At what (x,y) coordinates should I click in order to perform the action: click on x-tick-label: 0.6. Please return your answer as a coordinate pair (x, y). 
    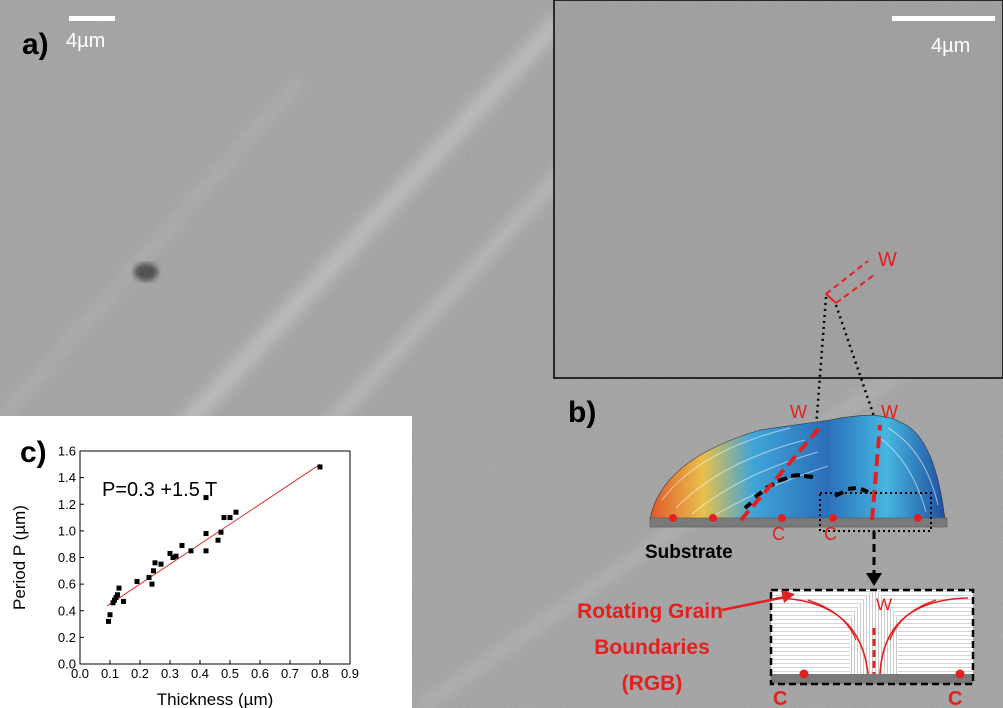
    Looking at the image, I should click on (260, 673).